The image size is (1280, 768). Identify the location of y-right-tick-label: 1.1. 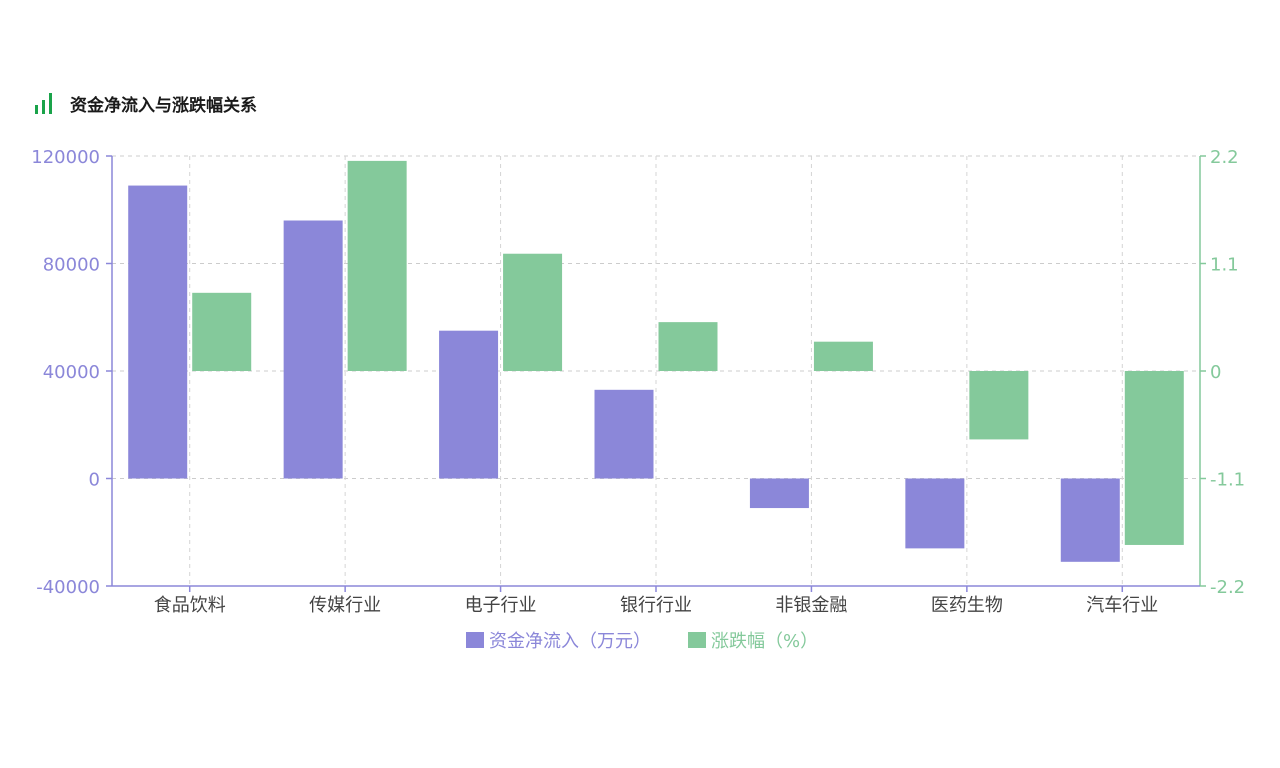
(1224, 265).